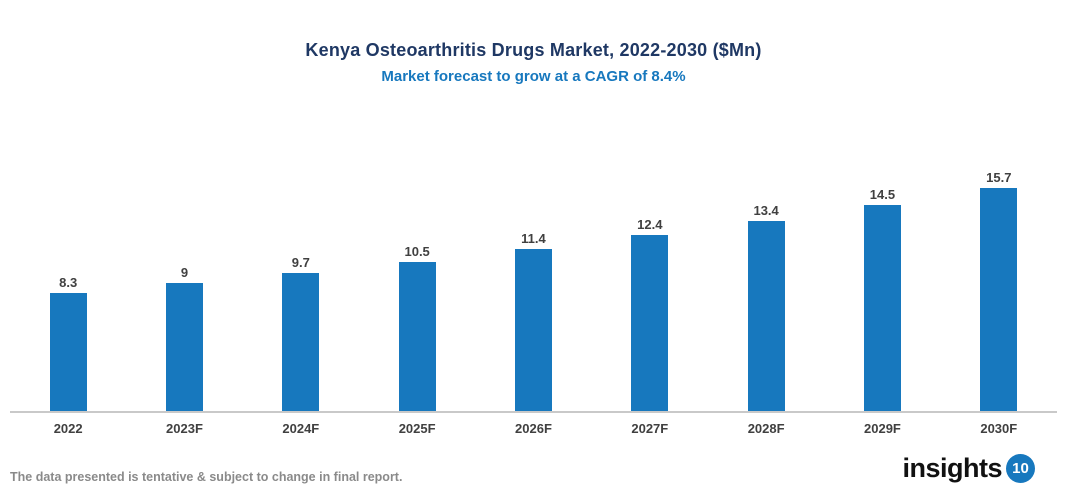  I want to click on bar-column: 13.4, so click(766, 307).